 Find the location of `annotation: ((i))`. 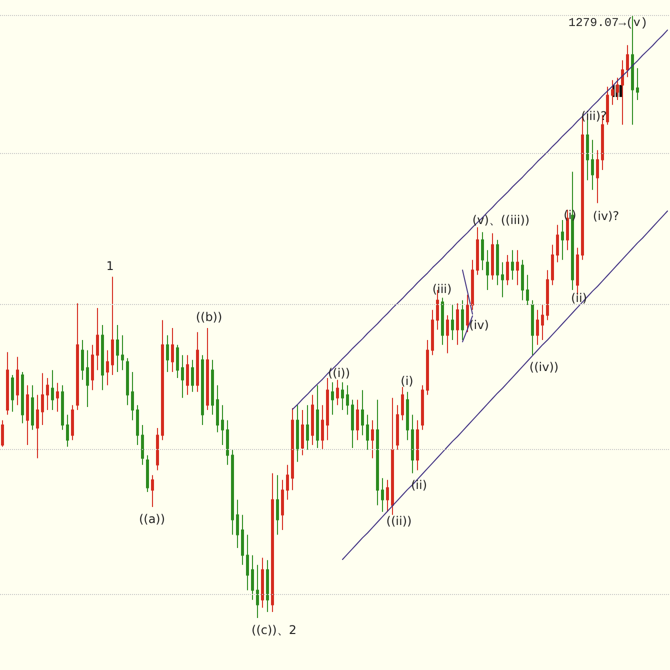

annotation: ((i)) is located at coordinates (339, 373).